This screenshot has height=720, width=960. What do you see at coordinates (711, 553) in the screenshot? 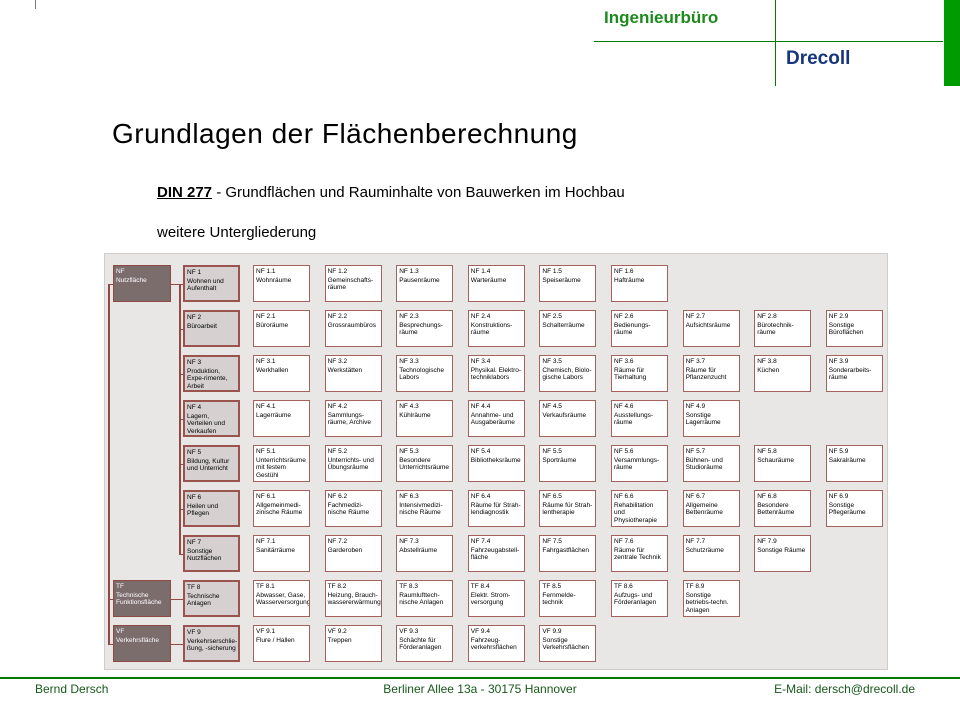
I see `item-box-nf7.7: NF 7.7 Schutzräume` at bounding box center [711, 553].